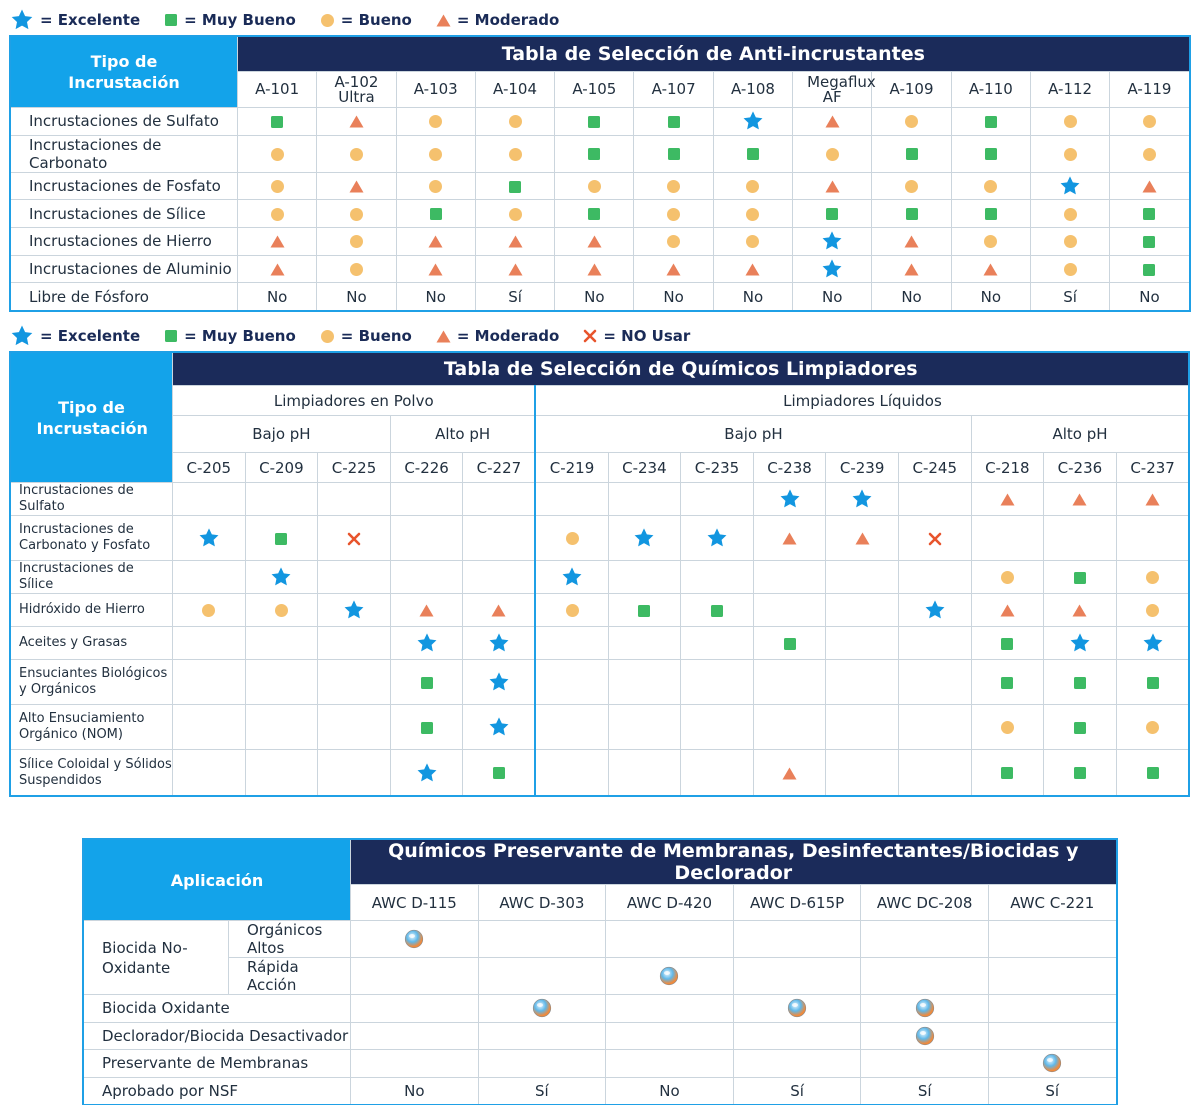 This screenshot has width=1200, height=1105. I want to click on column-header: A-103, so click(435, 89).